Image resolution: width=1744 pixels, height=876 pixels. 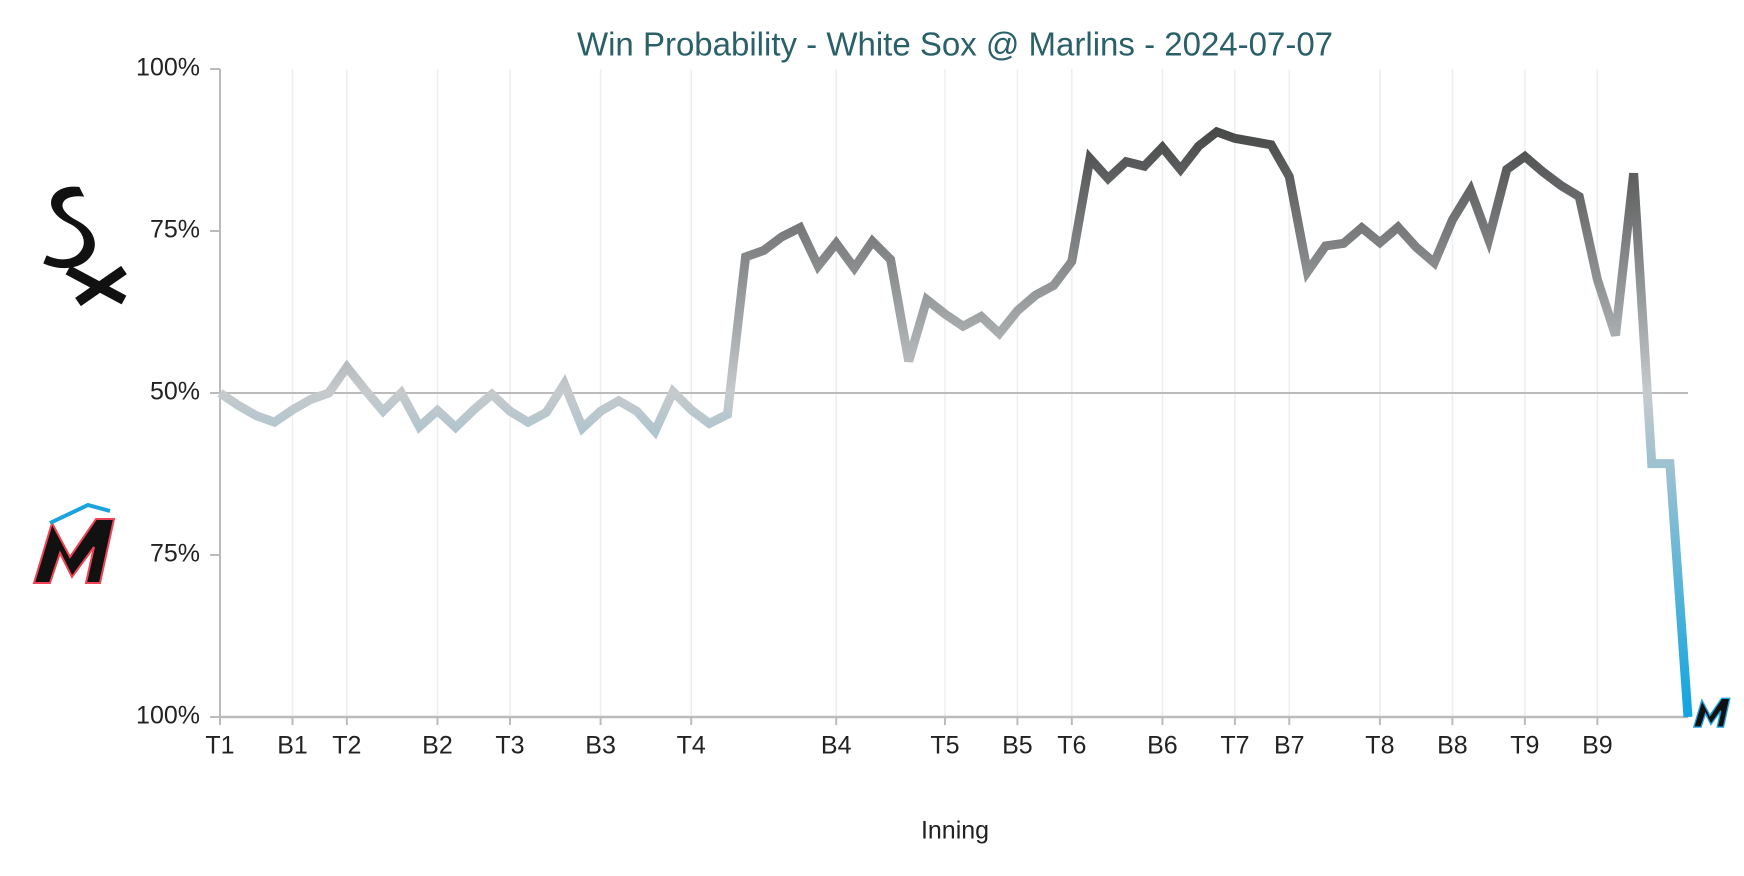 What do you see at coordinates (691, 746) in the screenshot?
I see `x-tick-label: T4` at bounding box center [691, 746].